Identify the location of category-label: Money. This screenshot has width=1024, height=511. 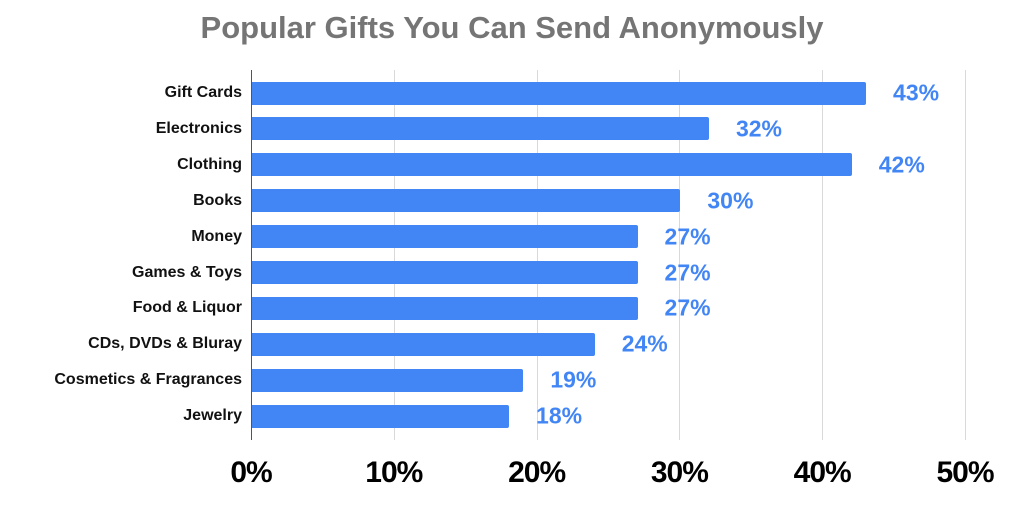
(216, 236).